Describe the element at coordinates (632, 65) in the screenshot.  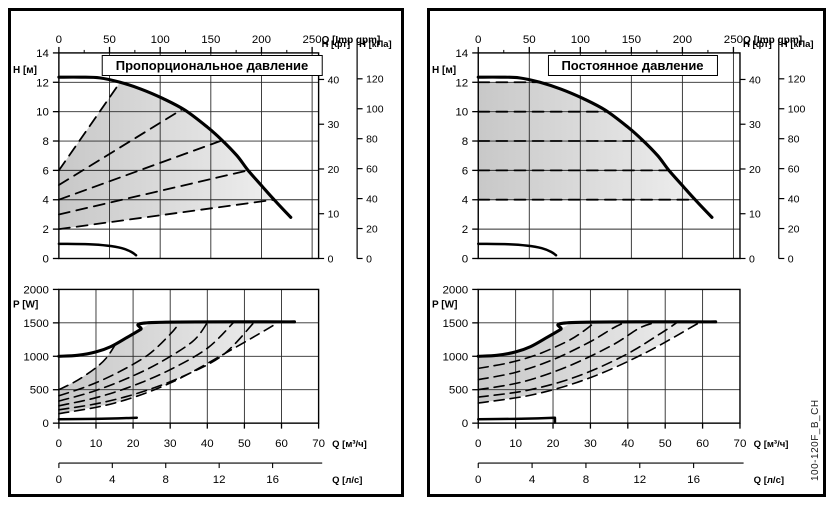
I see `chart-title: Постоянное давление` at that location.